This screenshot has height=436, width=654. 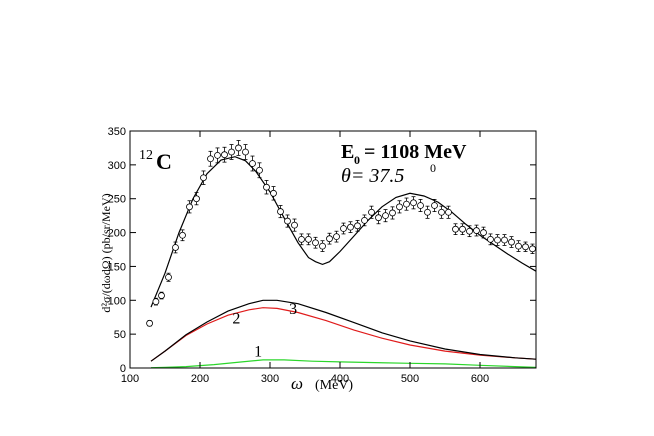 I want to click on series-label-1: 1, so click(x=258, y=351).